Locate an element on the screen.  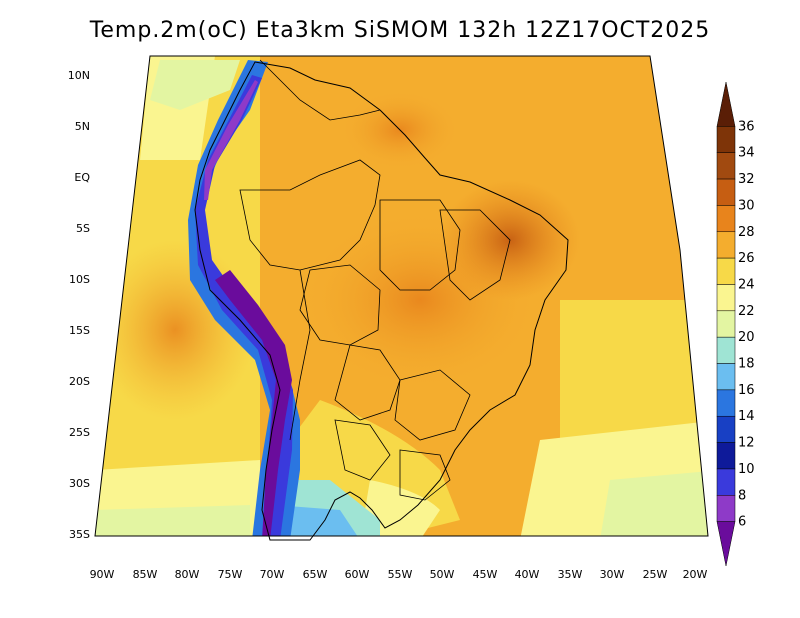
lat-label: 35S is located at coordinates (79, 534).